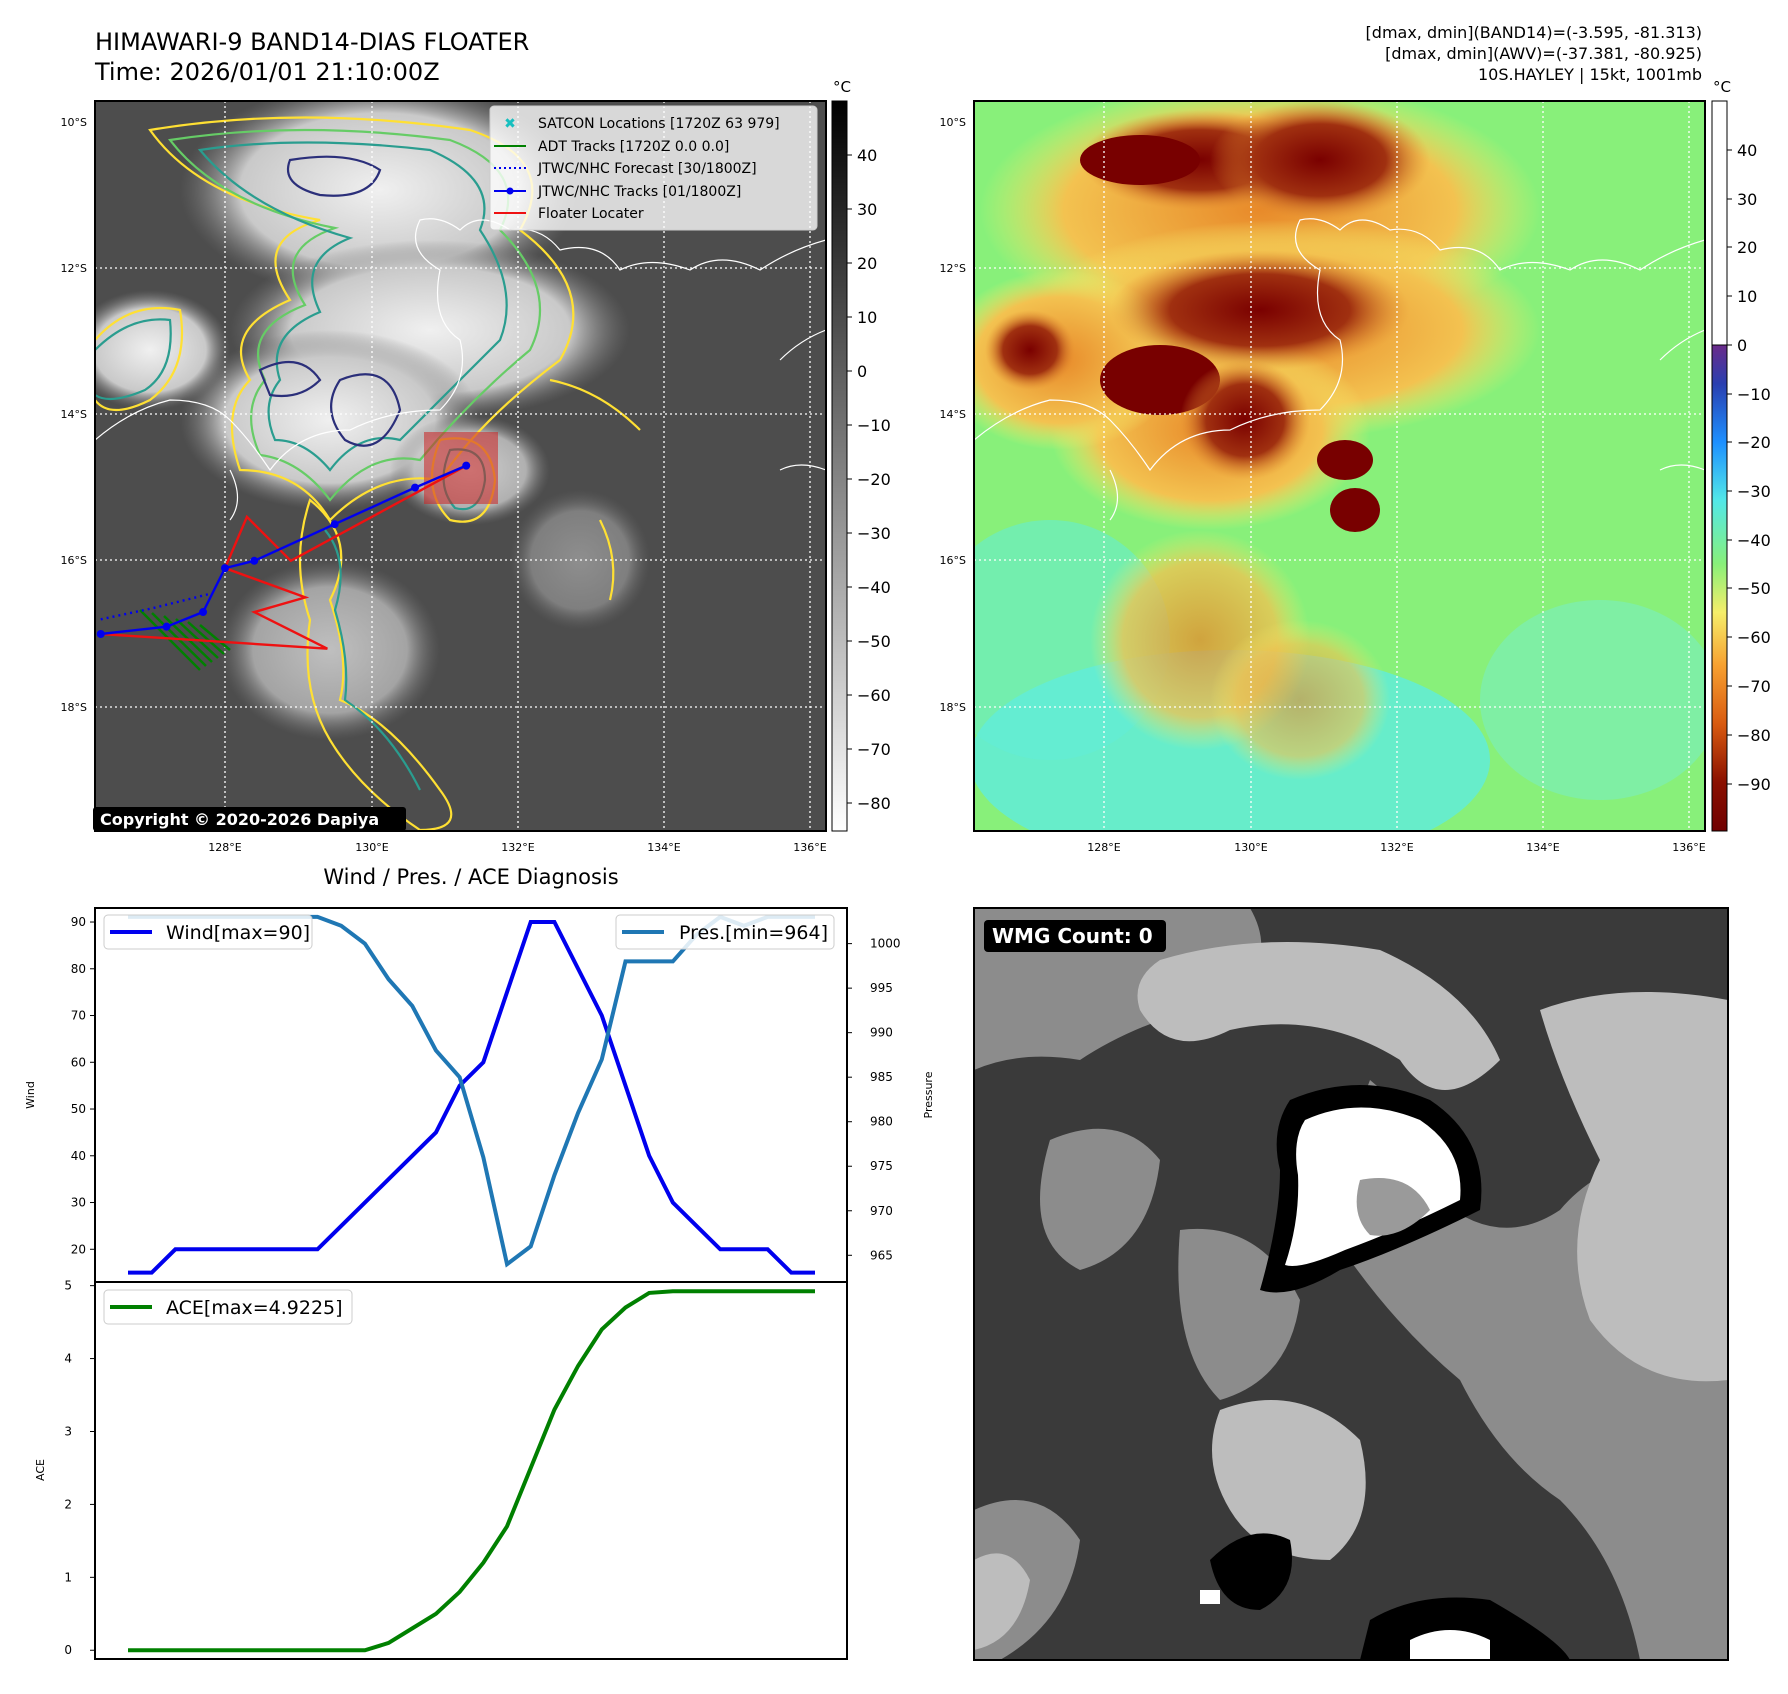 The height and width of the screenshot is (1694, 1788). I want to click on ir-colorbar-tick-label: 10, so click(867, 317).